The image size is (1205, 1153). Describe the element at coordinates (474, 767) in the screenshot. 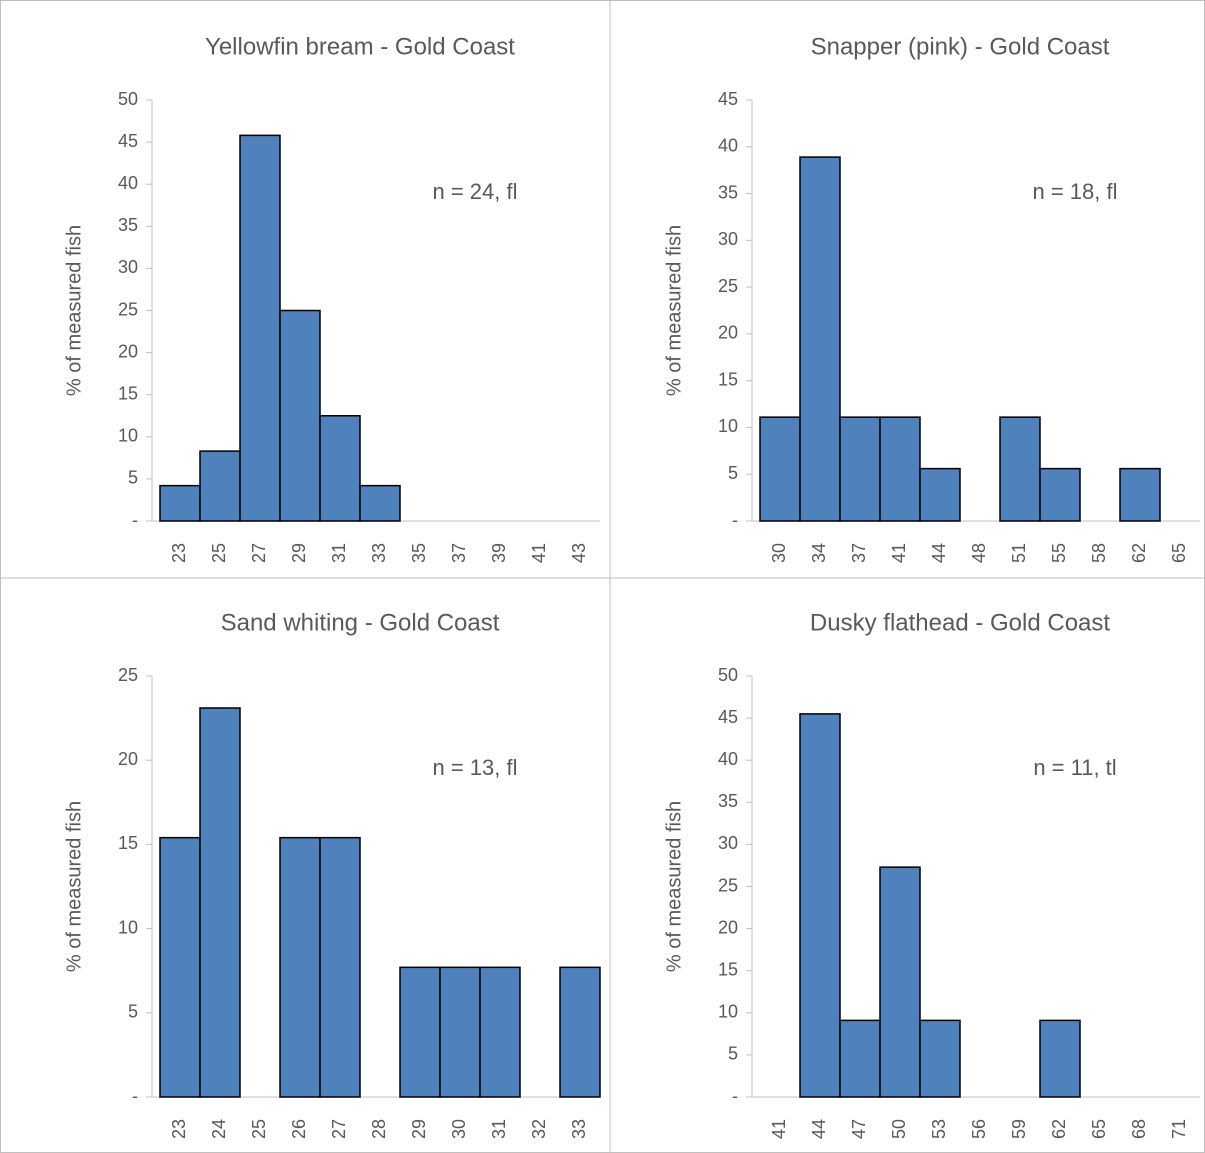

I see `annotation: n = 13, fl` at that location.